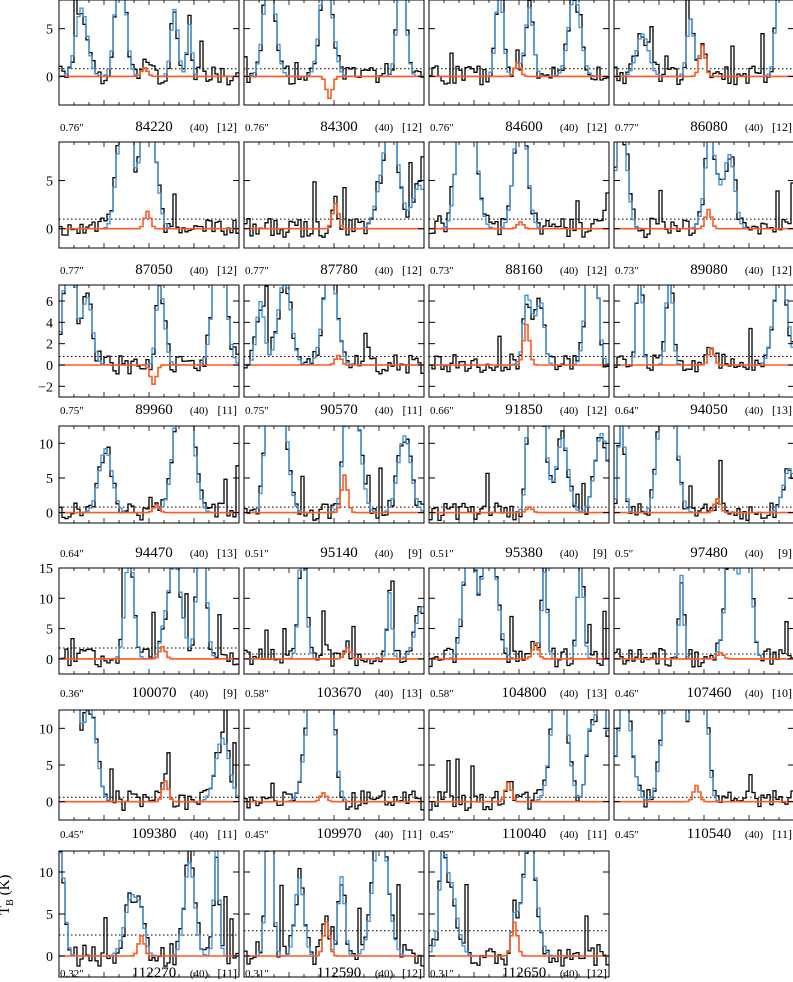 The height and width of the screenshot is (982, 793). What do you see at coordinates (709, 270) in the screenshot?
I see `frequency-label: 89080` at bounding box center [709, 270].